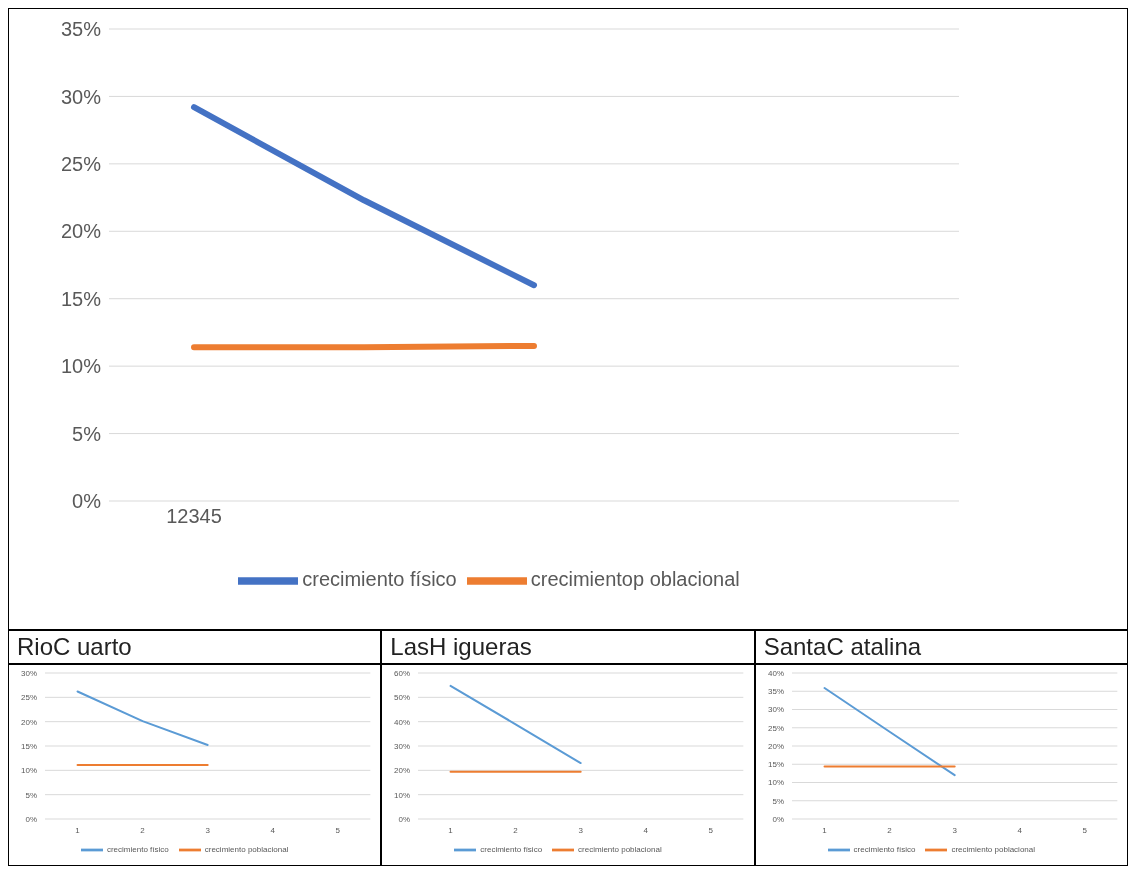 The width and height of the screenshot is (1138, 879). I want to click on y-tick-label: 50%, so click(402, 698).